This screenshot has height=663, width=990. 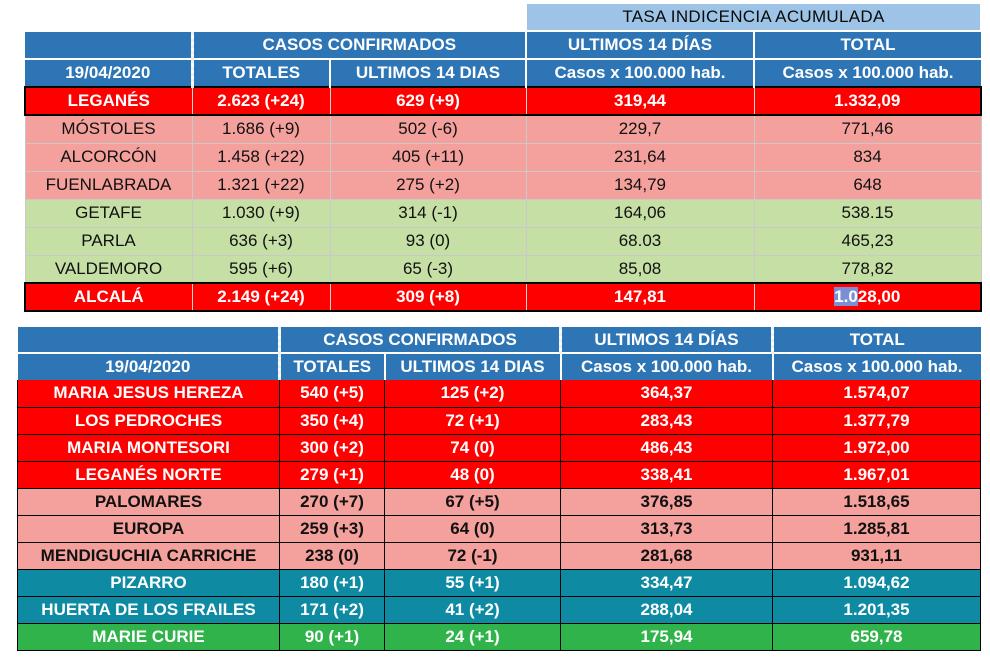 I want to click on totales-cell: 171 (+2), so click(x=332, y=610).